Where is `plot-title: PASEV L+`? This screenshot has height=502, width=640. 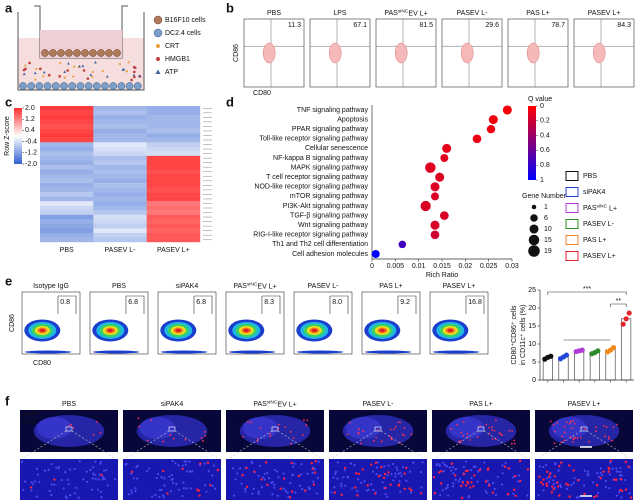
plot-title: PASEV L+ is located at coordinates (459, 286).